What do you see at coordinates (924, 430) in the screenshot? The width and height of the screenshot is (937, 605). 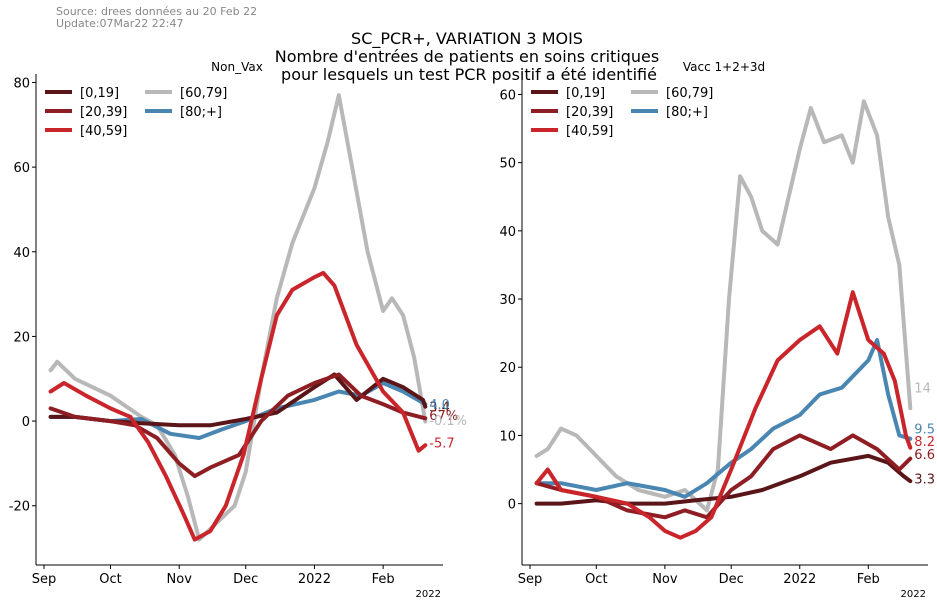 I see `end-value-label: 9.5` at bounding box center [924, 430].